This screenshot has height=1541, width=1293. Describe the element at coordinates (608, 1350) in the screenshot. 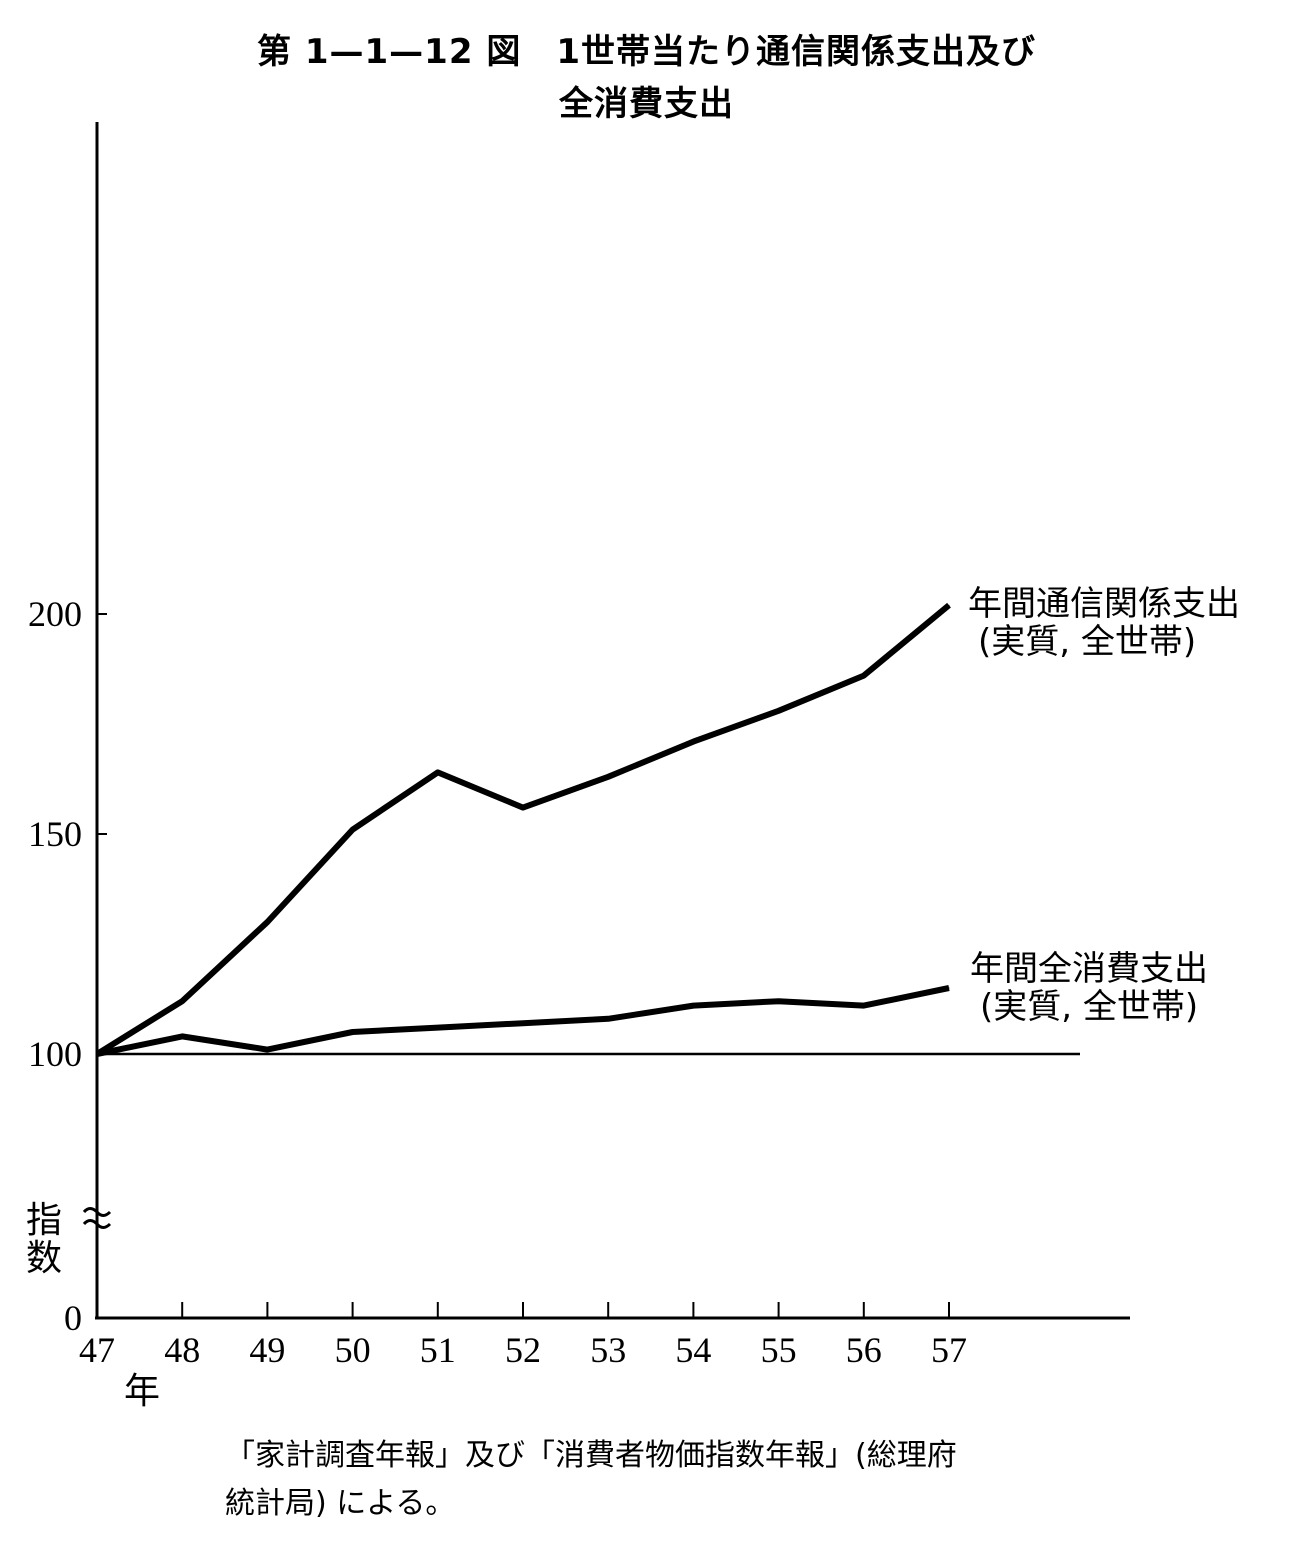

I see `x-tick-label-53: 53` at that location.